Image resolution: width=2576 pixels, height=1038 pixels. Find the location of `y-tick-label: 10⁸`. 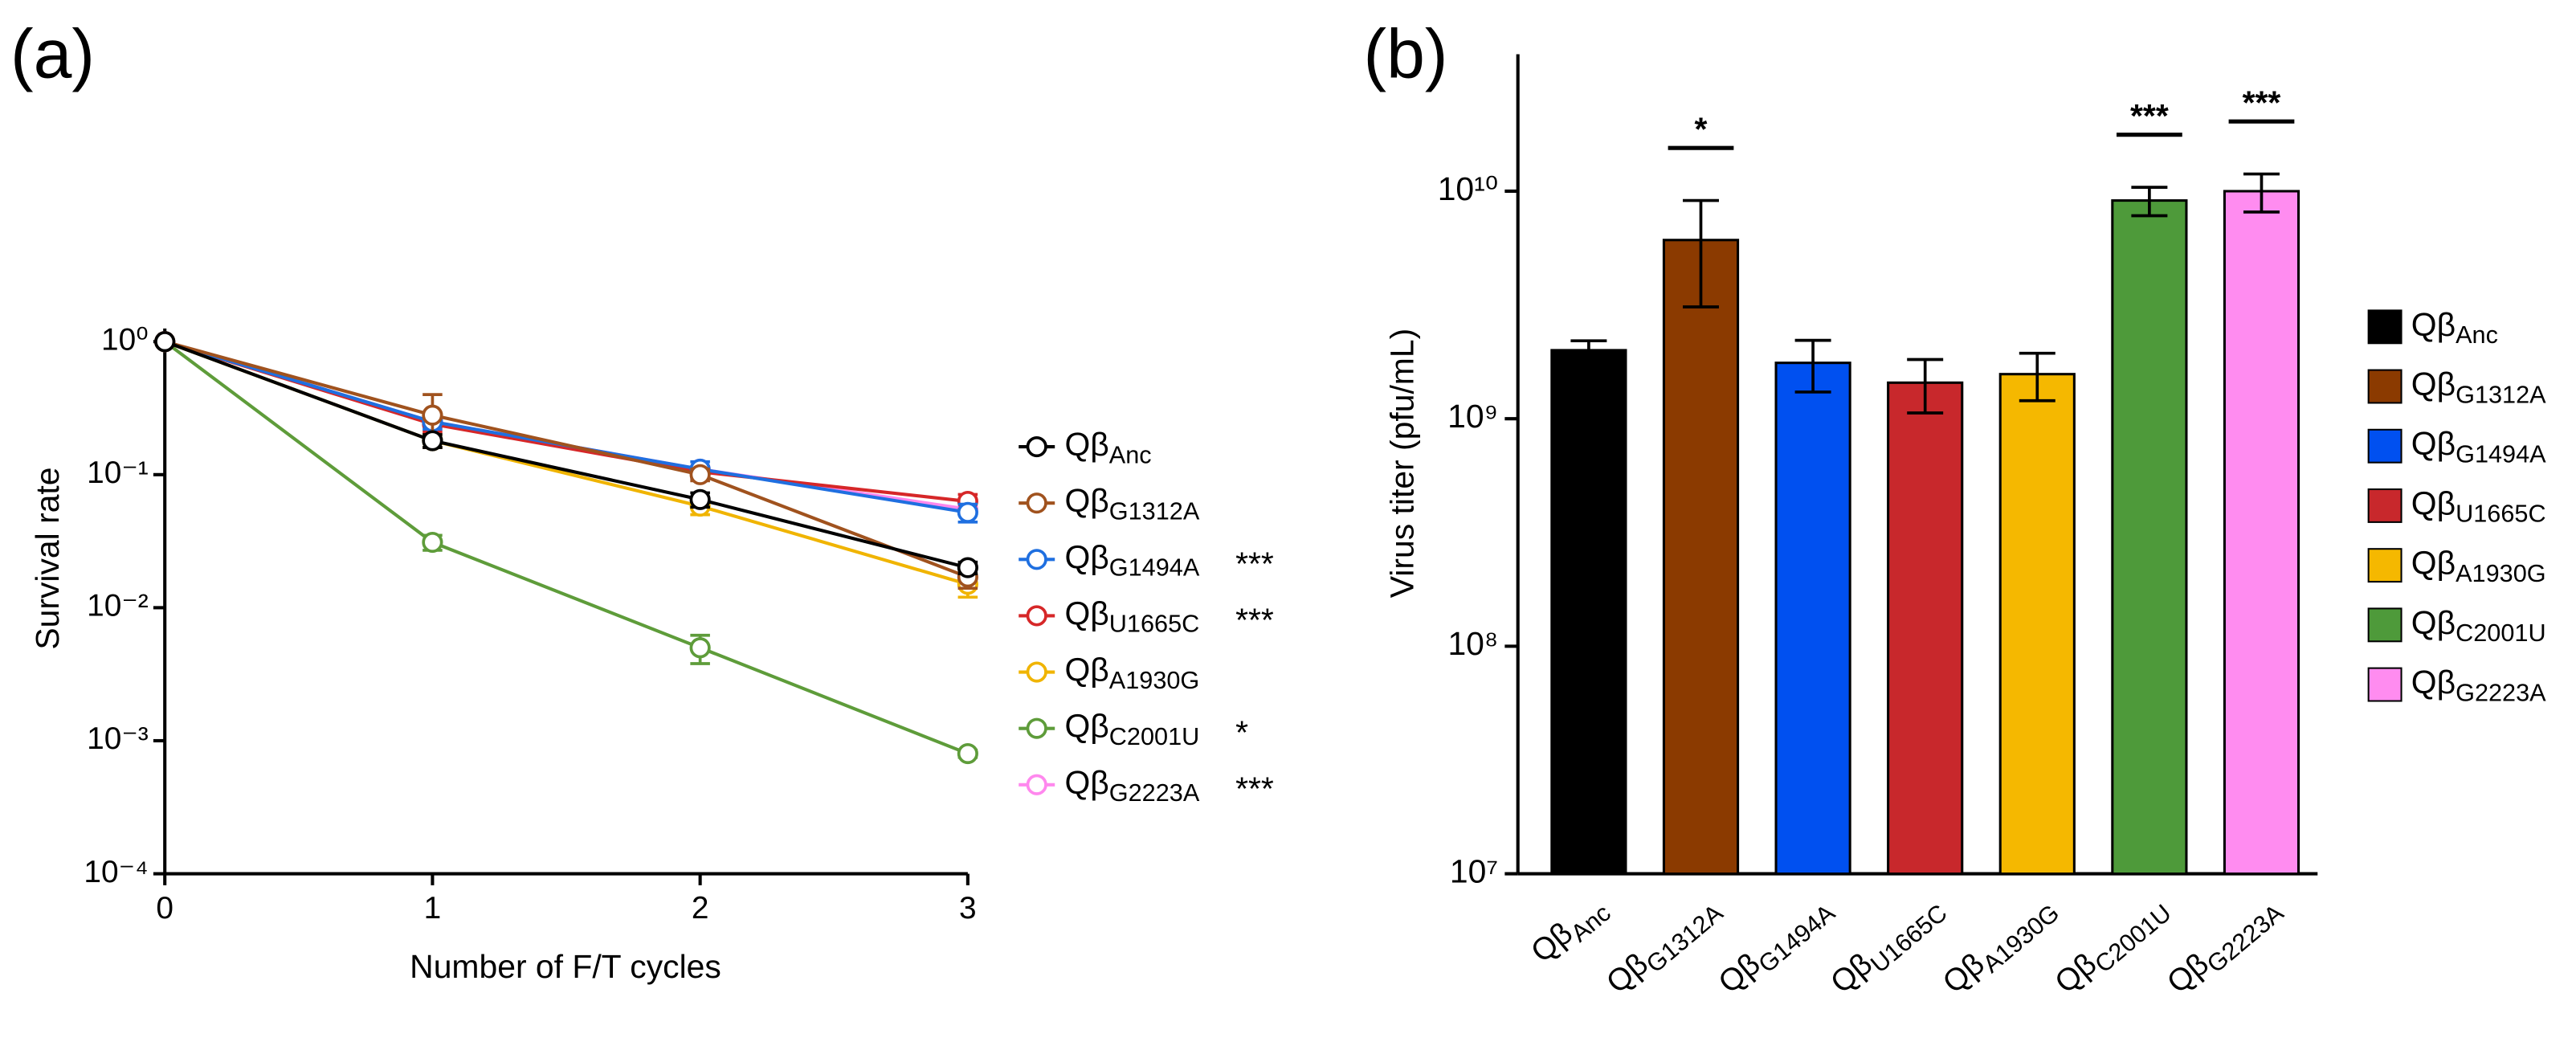

y-tick-label: 10⁸ is located at coordinates (1472, 643).